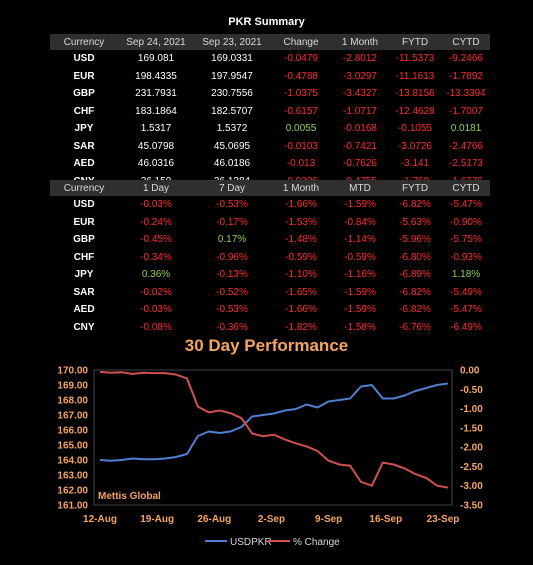 The image size is (533, 565). What do you see at coordinates (415, 76) in the screenshot?
I see `table-cell: -11.1613` at bounding box center [415, 76].